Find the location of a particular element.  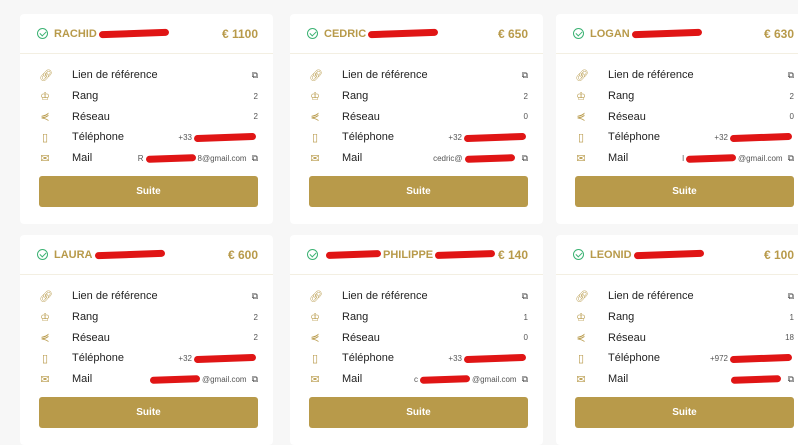

row-referral-link: 🔗︎ Lien de référence ⧉ is located at coordinates (148, 75).